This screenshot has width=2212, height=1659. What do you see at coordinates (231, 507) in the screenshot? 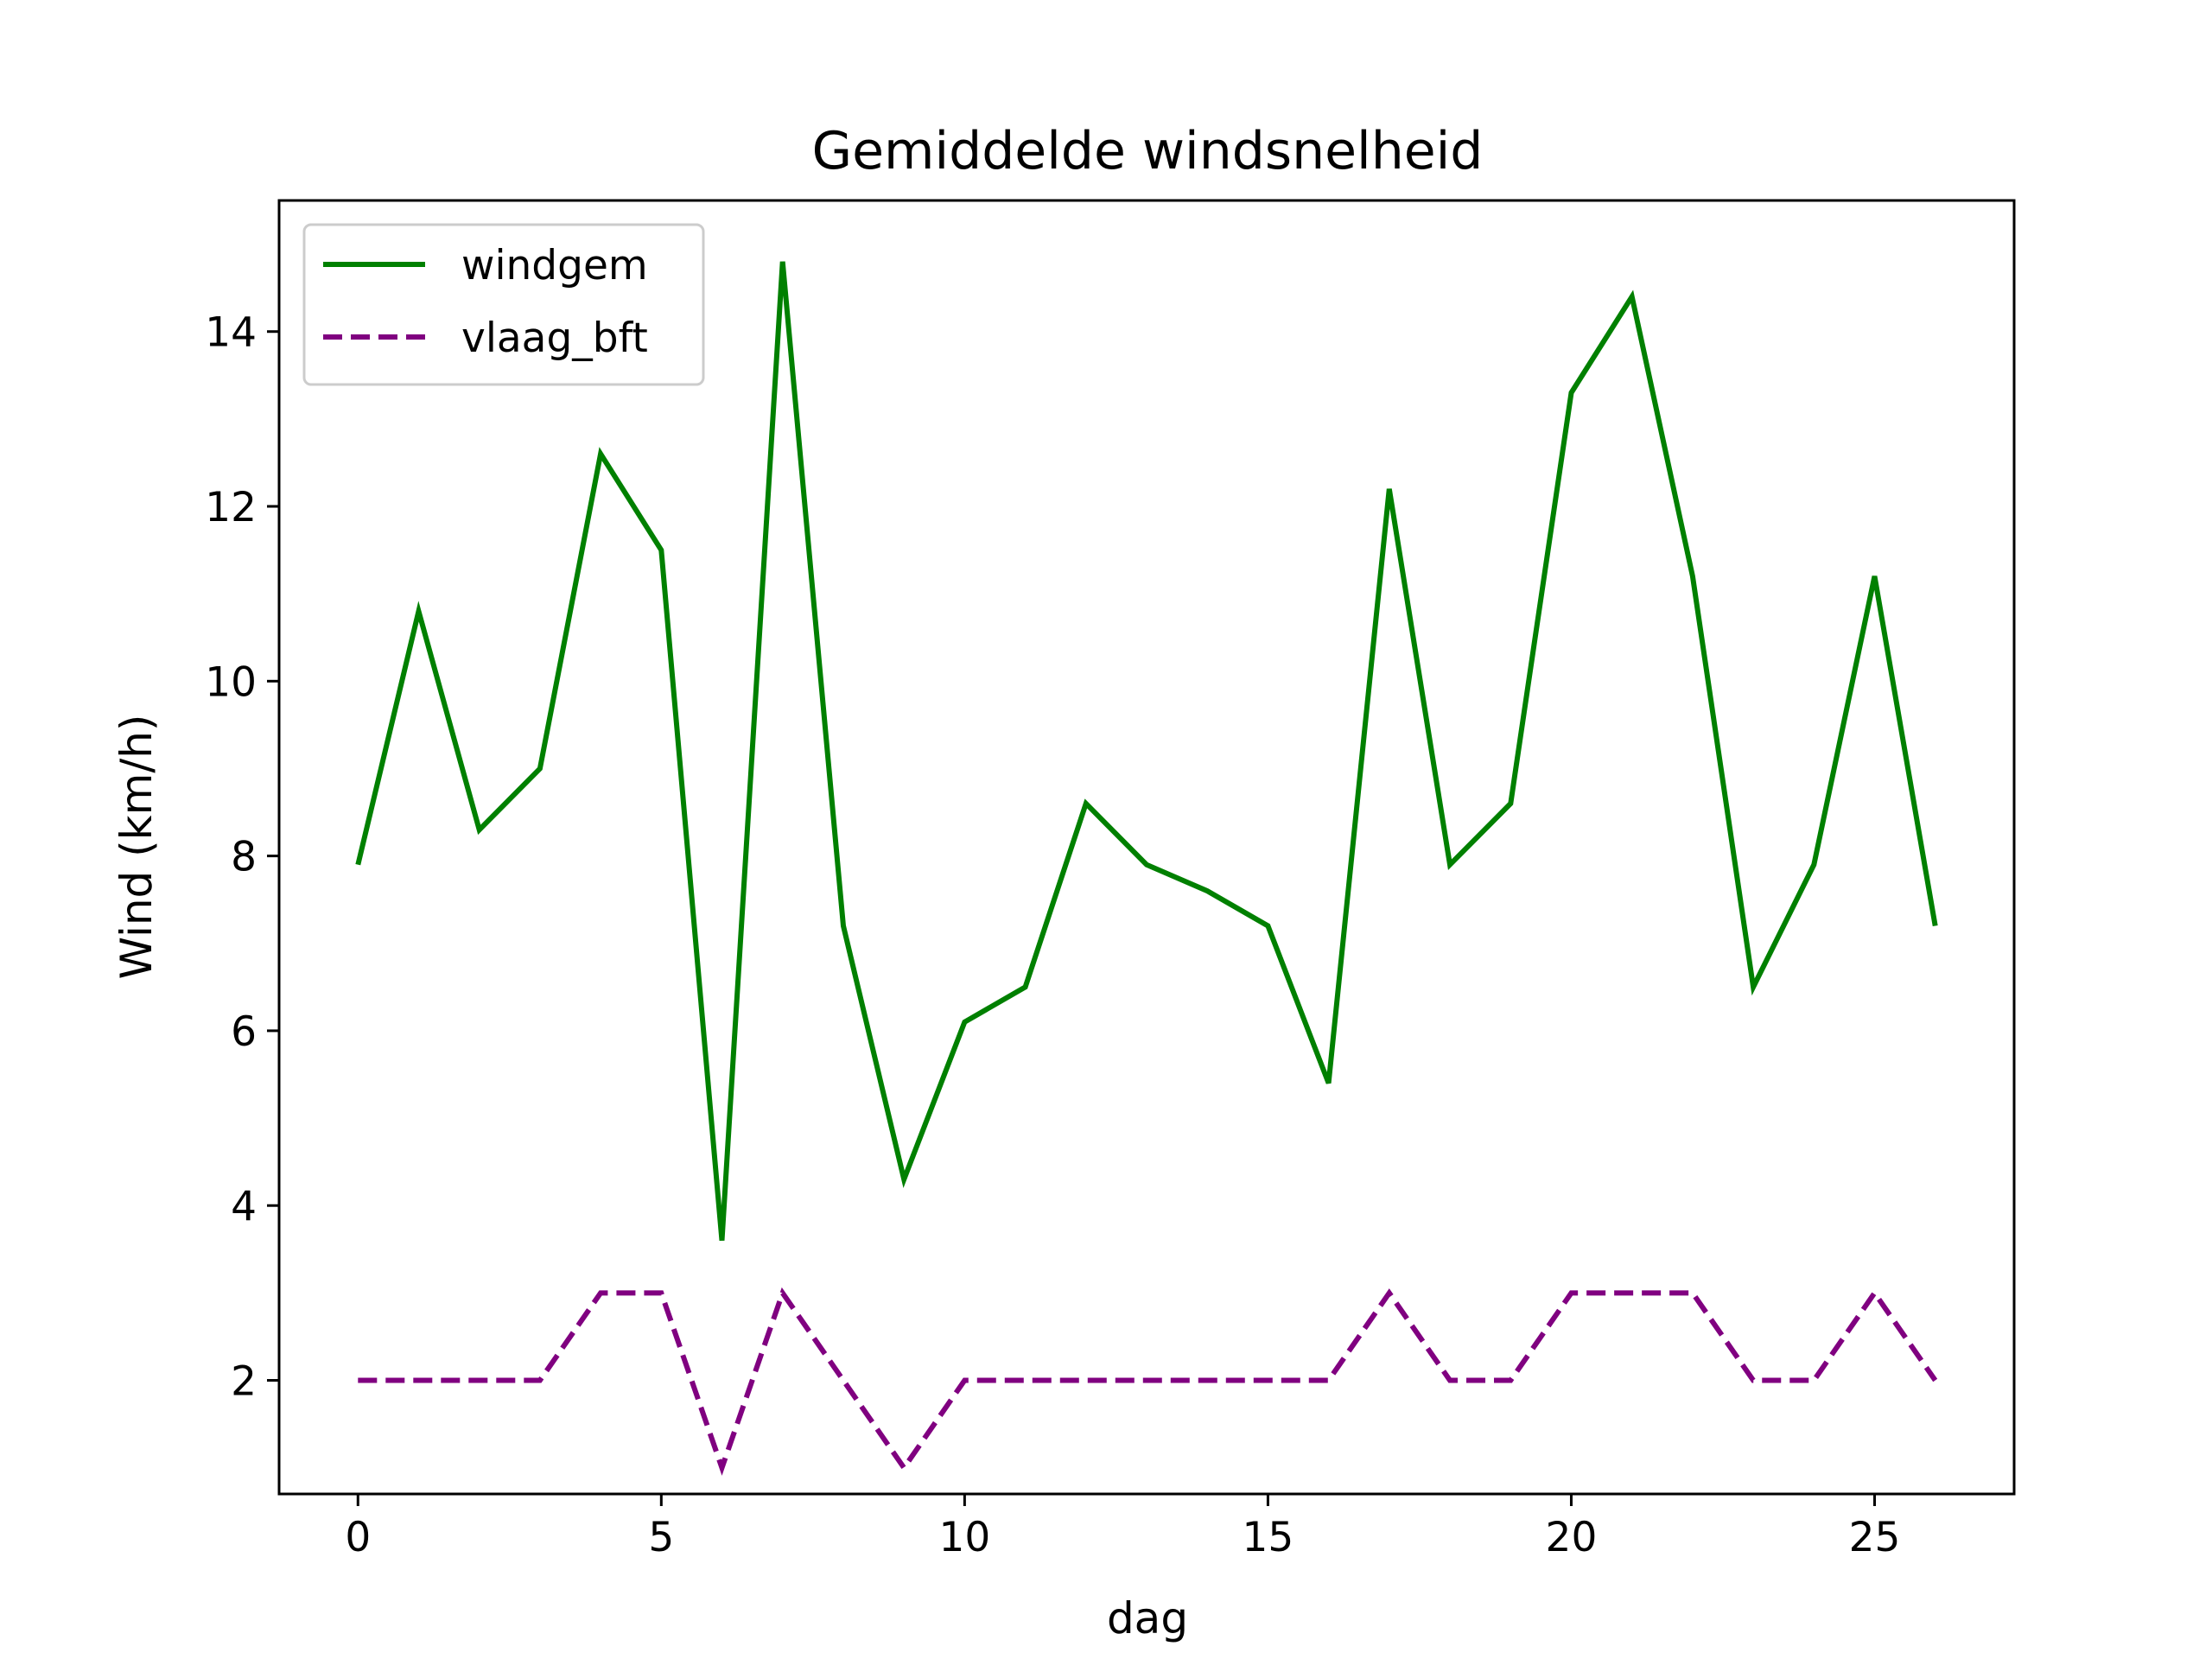
I see `y-tick-label: 12` at bounding box center [231, 507].